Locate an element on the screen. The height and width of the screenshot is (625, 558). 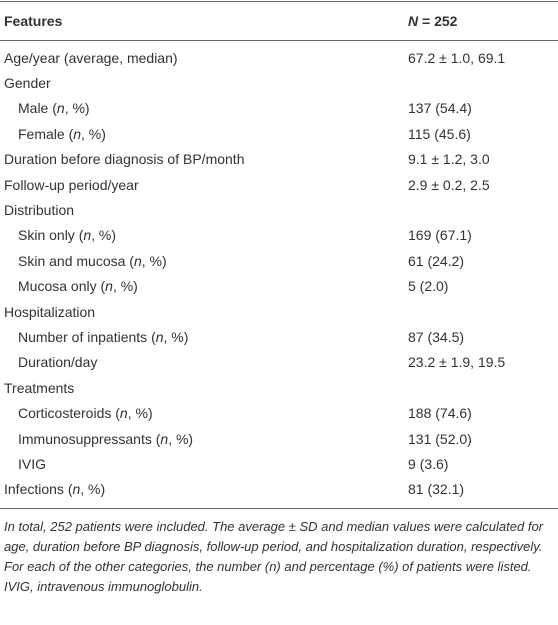
row-value: 9 (3.6) is located at coordinates (428, 463).